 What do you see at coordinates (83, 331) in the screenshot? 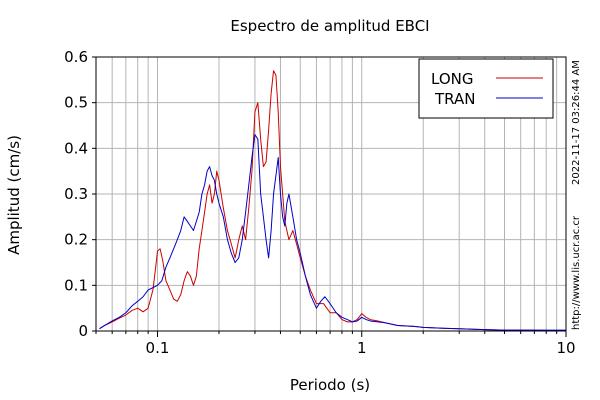
I see `y-tick-label: 0` at bounding box center [83, 331].